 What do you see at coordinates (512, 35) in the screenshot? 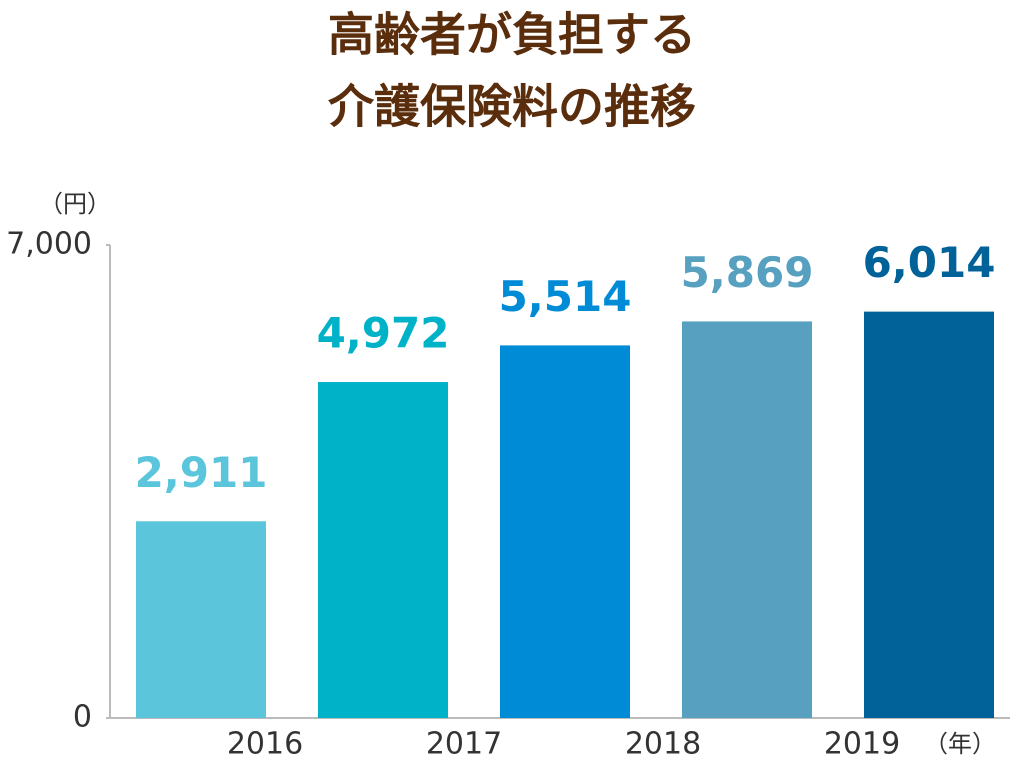
I see `chart-title: 高齢者が負担する` at bounding box center [512, 35].